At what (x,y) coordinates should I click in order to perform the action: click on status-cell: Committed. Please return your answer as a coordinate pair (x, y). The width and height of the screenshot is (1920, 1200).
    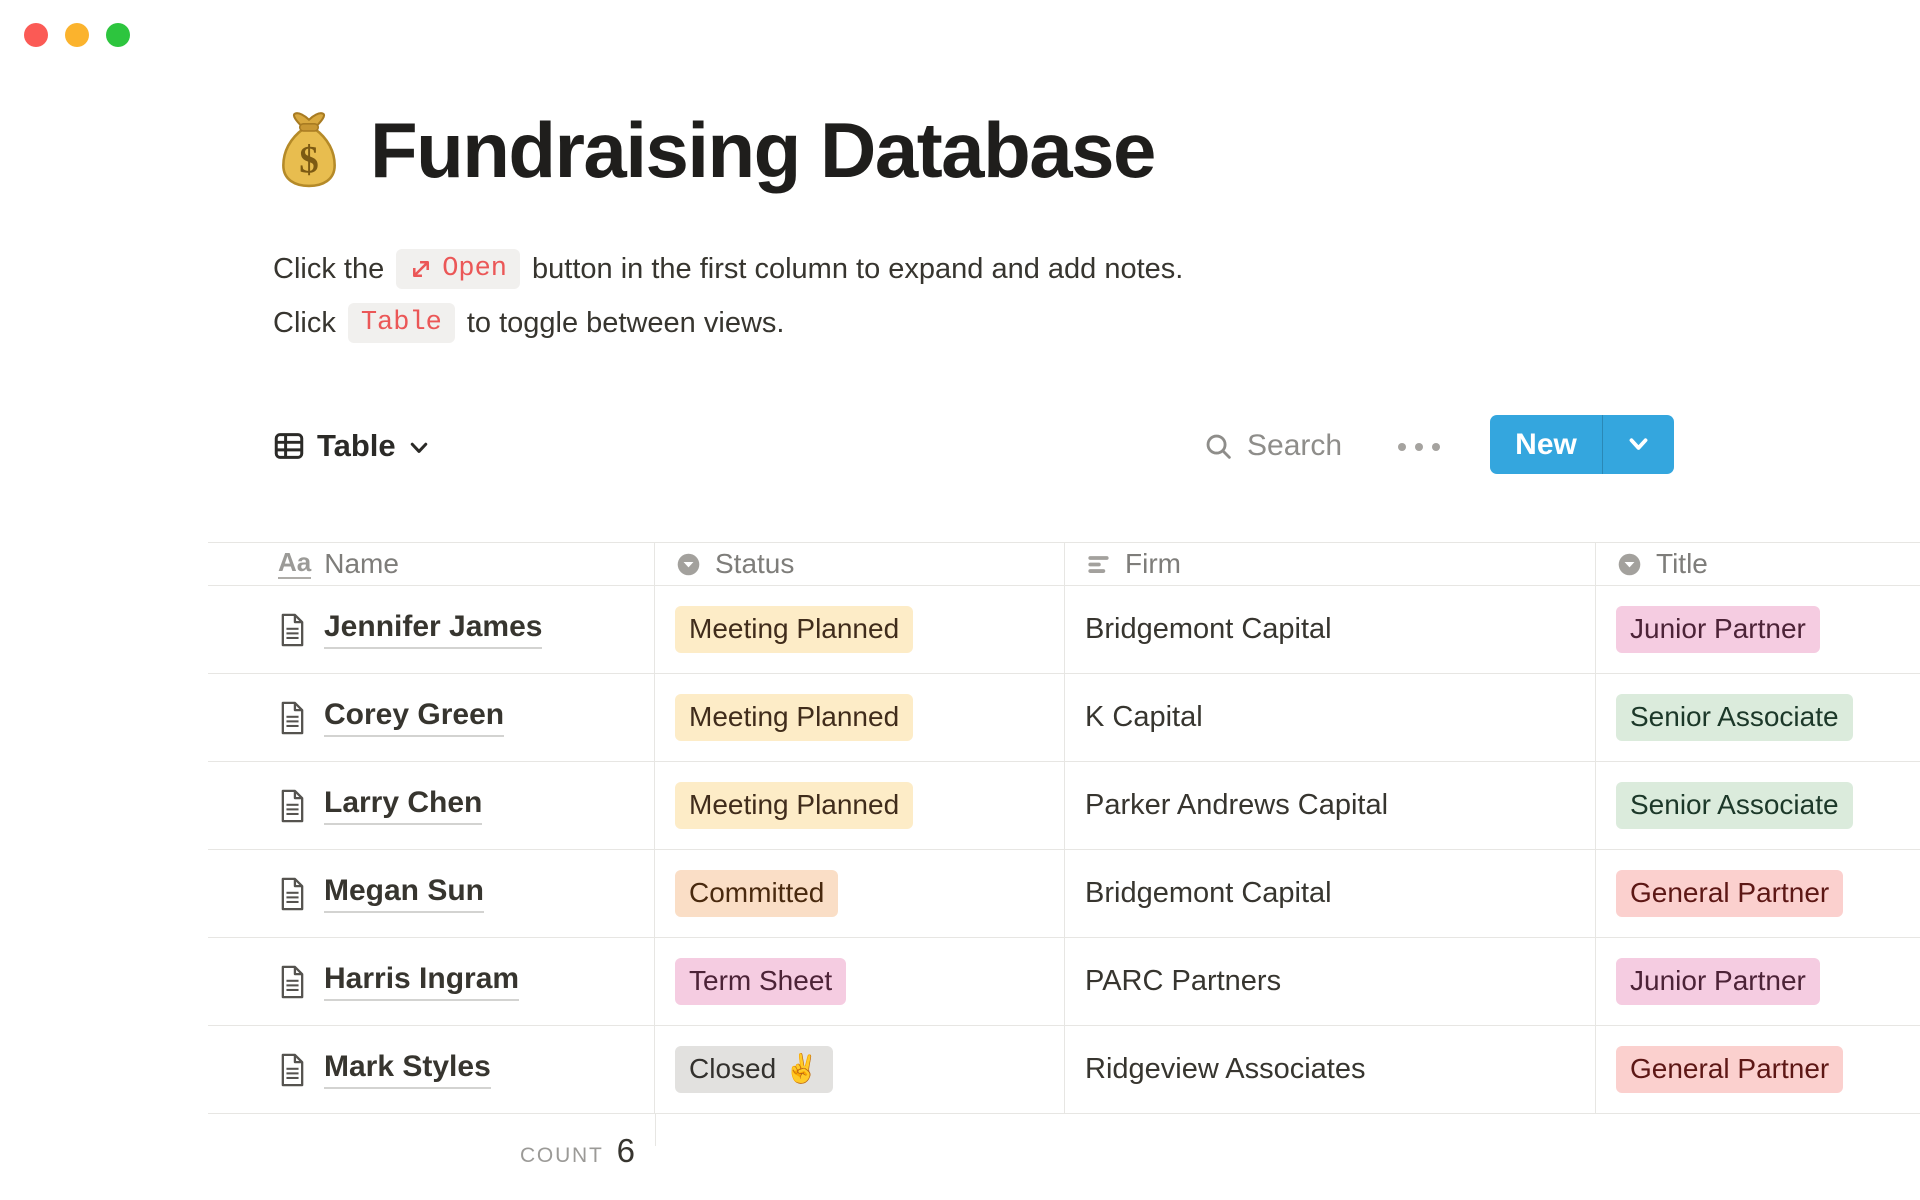
    Looking at the image, I should click on (860, 893).